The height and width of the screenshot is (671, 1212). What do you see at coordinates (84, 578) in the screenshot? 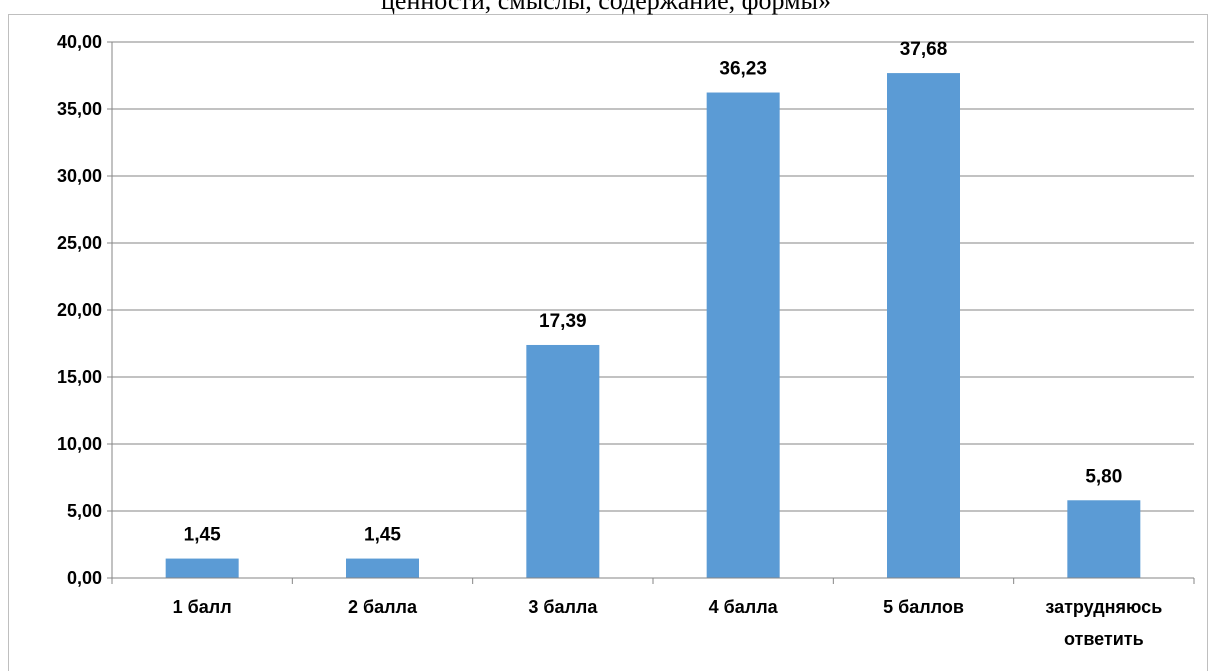
I see `y-tick-label: 0,00` at bounding box center [84, 578].